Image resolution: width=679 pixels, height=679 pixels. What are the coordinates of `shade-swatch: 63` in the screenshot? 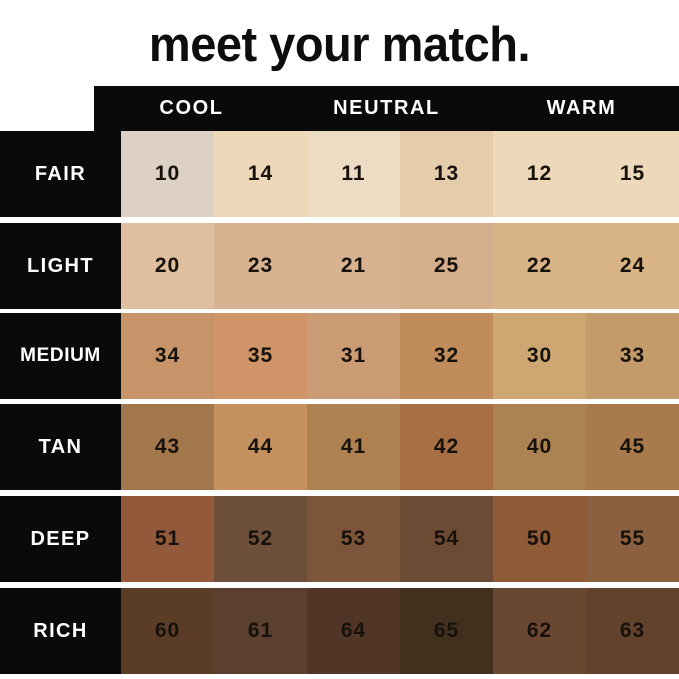 It's located at (632, 631).